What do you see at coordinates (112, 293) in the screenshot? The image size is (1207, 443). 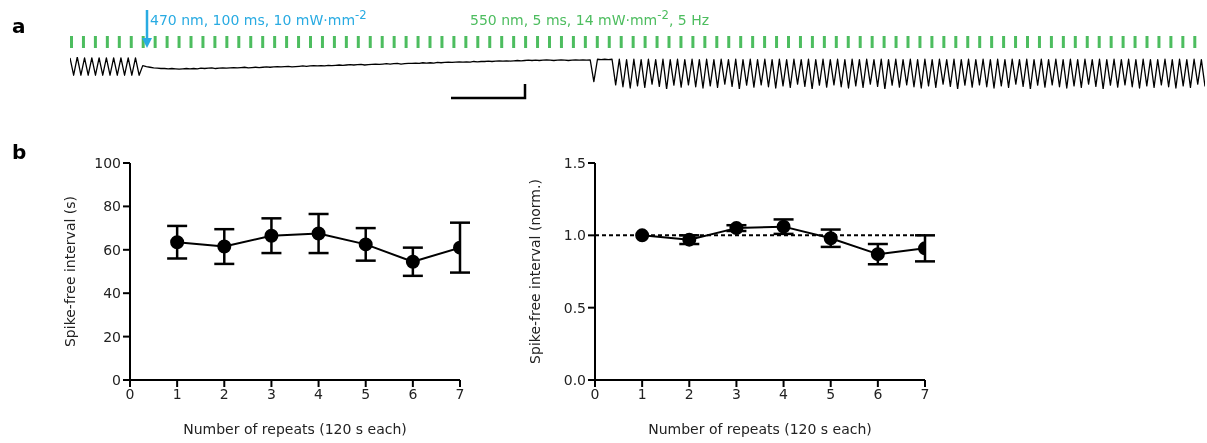 I see `y-tick-label: 40` at bounding box center [112, 293].